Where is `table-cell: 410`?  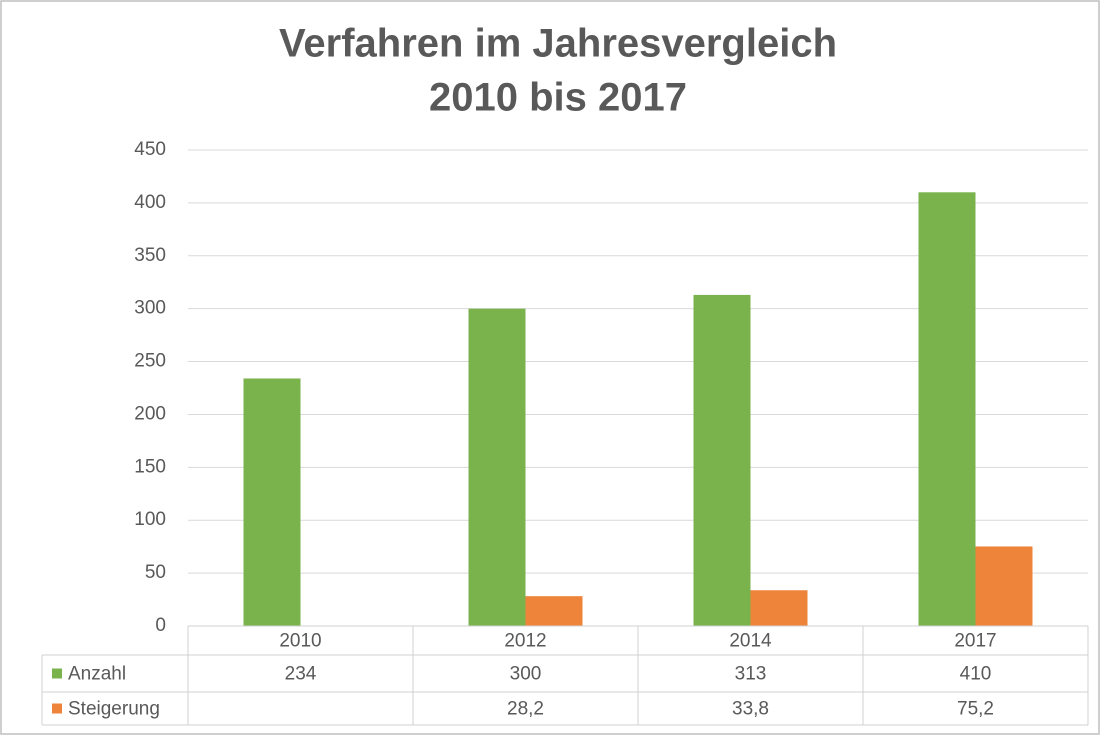 table-cell: 410 is located at coordinates (976, 674).